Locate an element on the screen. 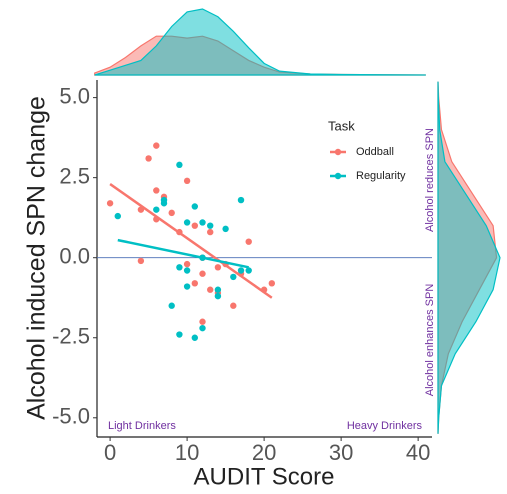  x-tick-label: 10 is located at coordinates (187, 452).